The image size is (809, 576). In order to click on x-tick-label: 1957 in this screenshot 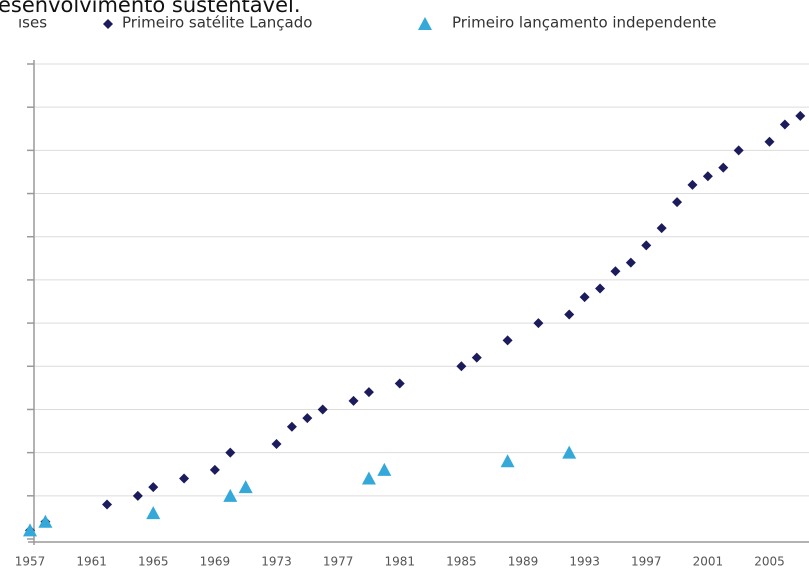, I will do `click(30, 562)`.